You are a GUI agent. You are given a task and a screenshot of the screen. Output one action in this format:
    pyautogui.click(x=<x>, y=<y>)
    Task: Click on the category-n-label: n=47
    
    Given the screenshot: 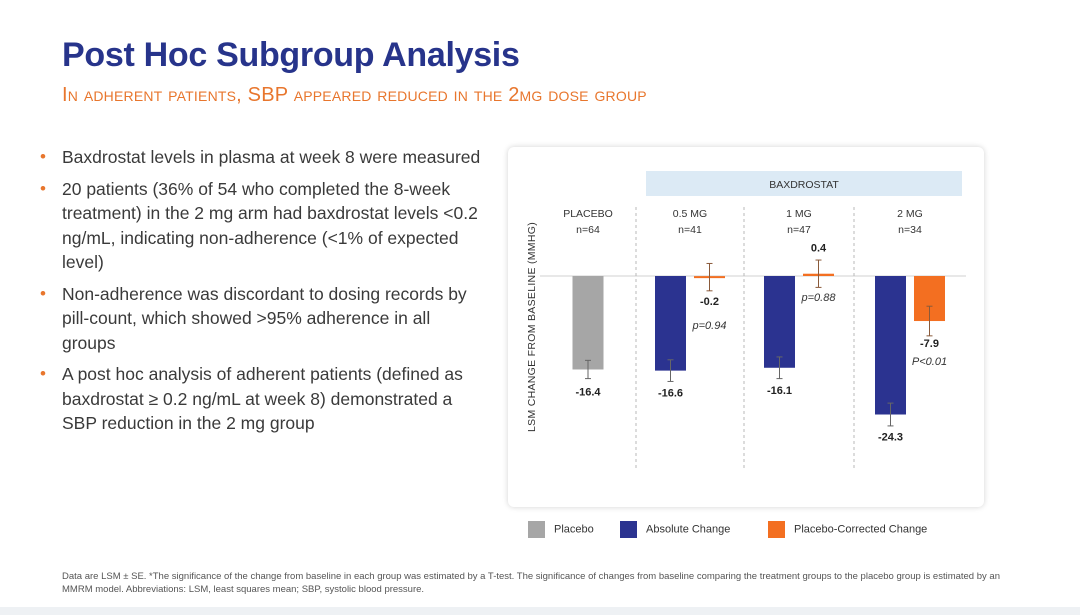 What is the action you would take?
    pyautogui.click(x=799, y=230)
    